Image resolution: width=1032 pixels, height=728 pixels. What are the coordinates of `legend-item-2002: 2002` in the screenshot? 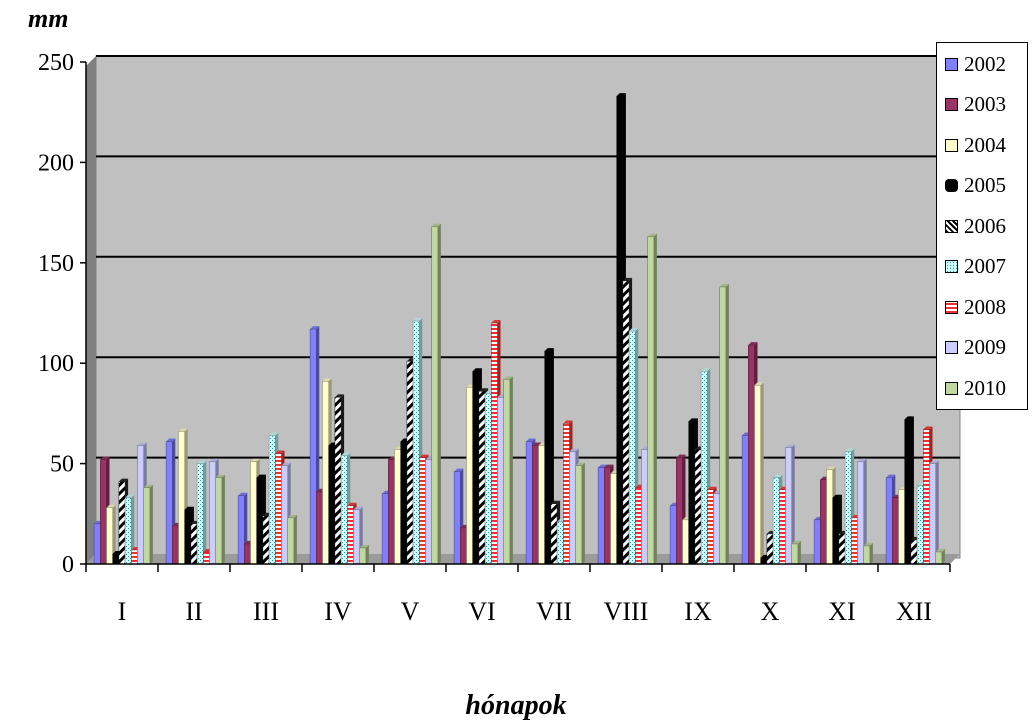 It's located at (975, 64).